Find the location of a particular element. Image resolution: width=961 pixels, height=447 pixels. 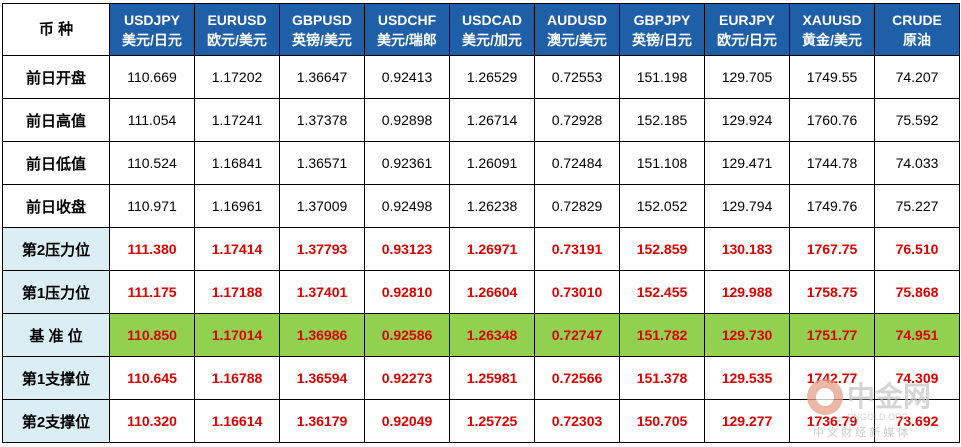

value-cell: 0.72747 is located at coordinates (577, 335).